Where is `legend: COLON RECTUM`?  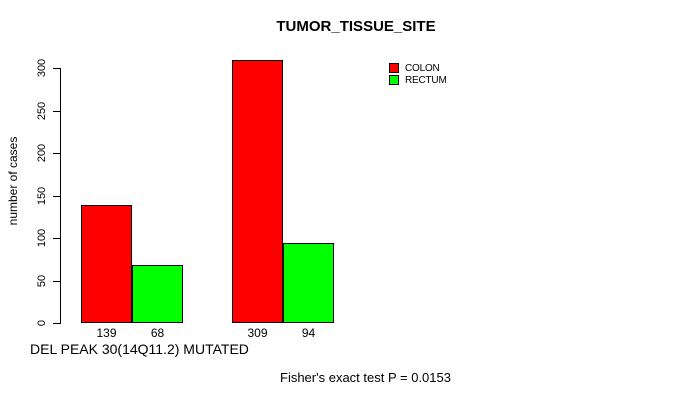 legend: COLON RECTUM is located at coordinates (418, 74).